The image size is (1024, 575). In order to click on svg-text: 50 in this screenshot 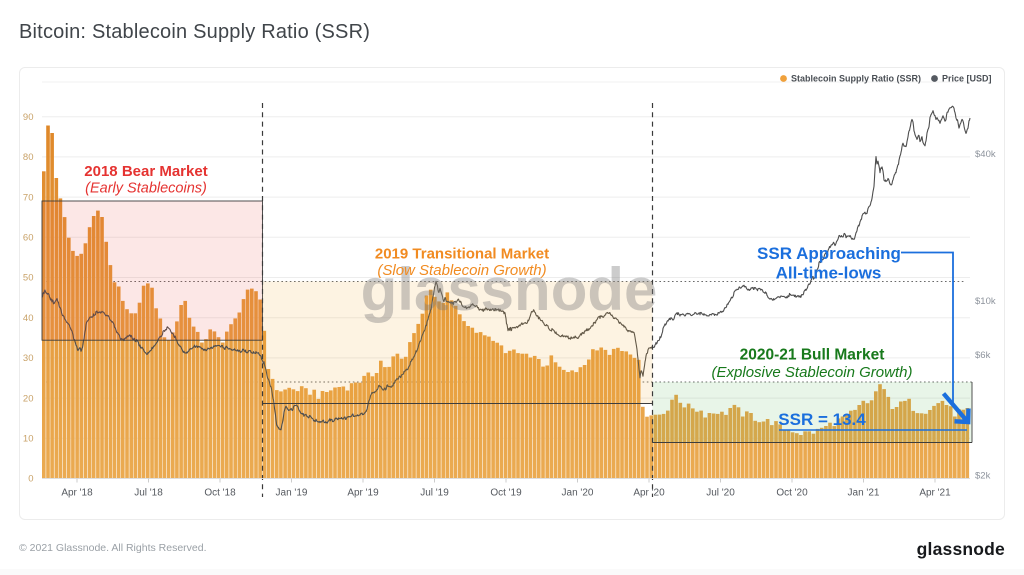, I will do `click(28, 278)`.